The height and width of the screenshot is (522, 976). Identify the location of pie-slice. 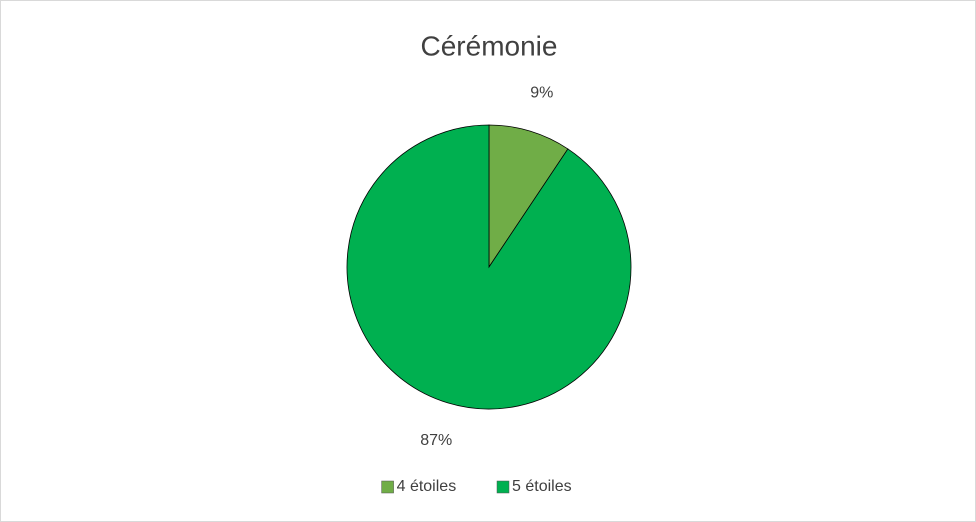
(528, 196).